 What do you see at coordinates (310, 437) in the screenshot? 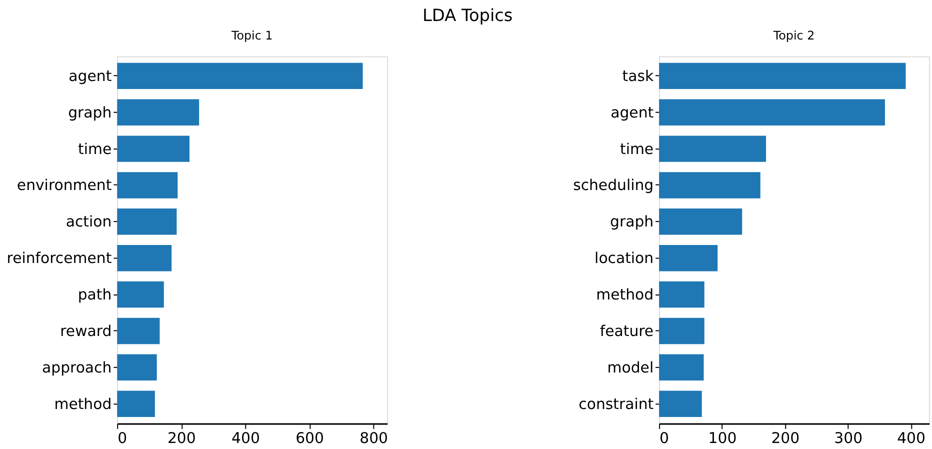
I see `x-tick-label: 600` at bounding box center [310, 437].